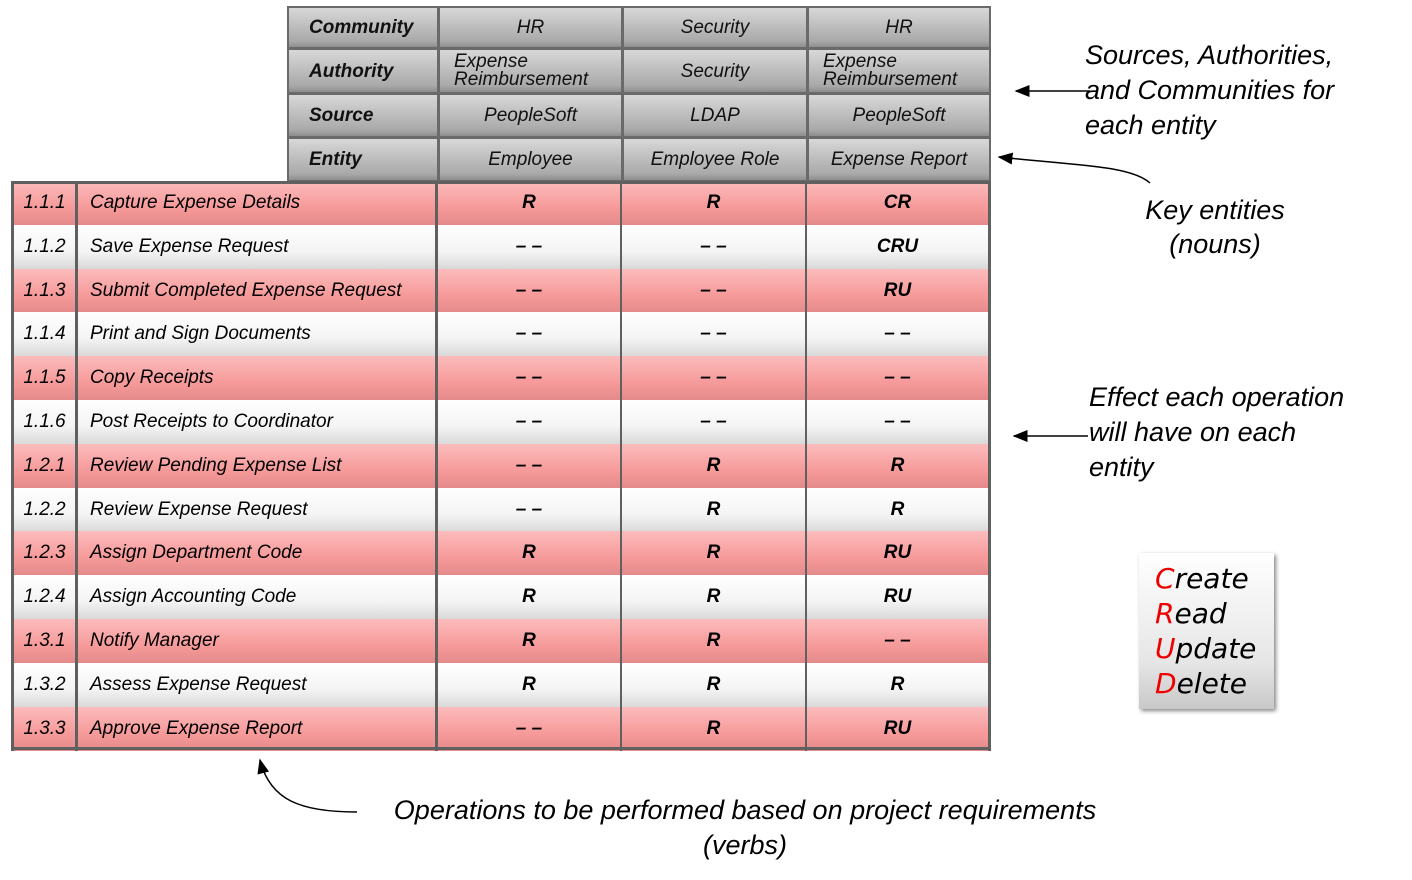  What do you see at coordinates (1074, 168) in the screenshot?
I see `arrow-entities` at bounding box center [1074, 168].